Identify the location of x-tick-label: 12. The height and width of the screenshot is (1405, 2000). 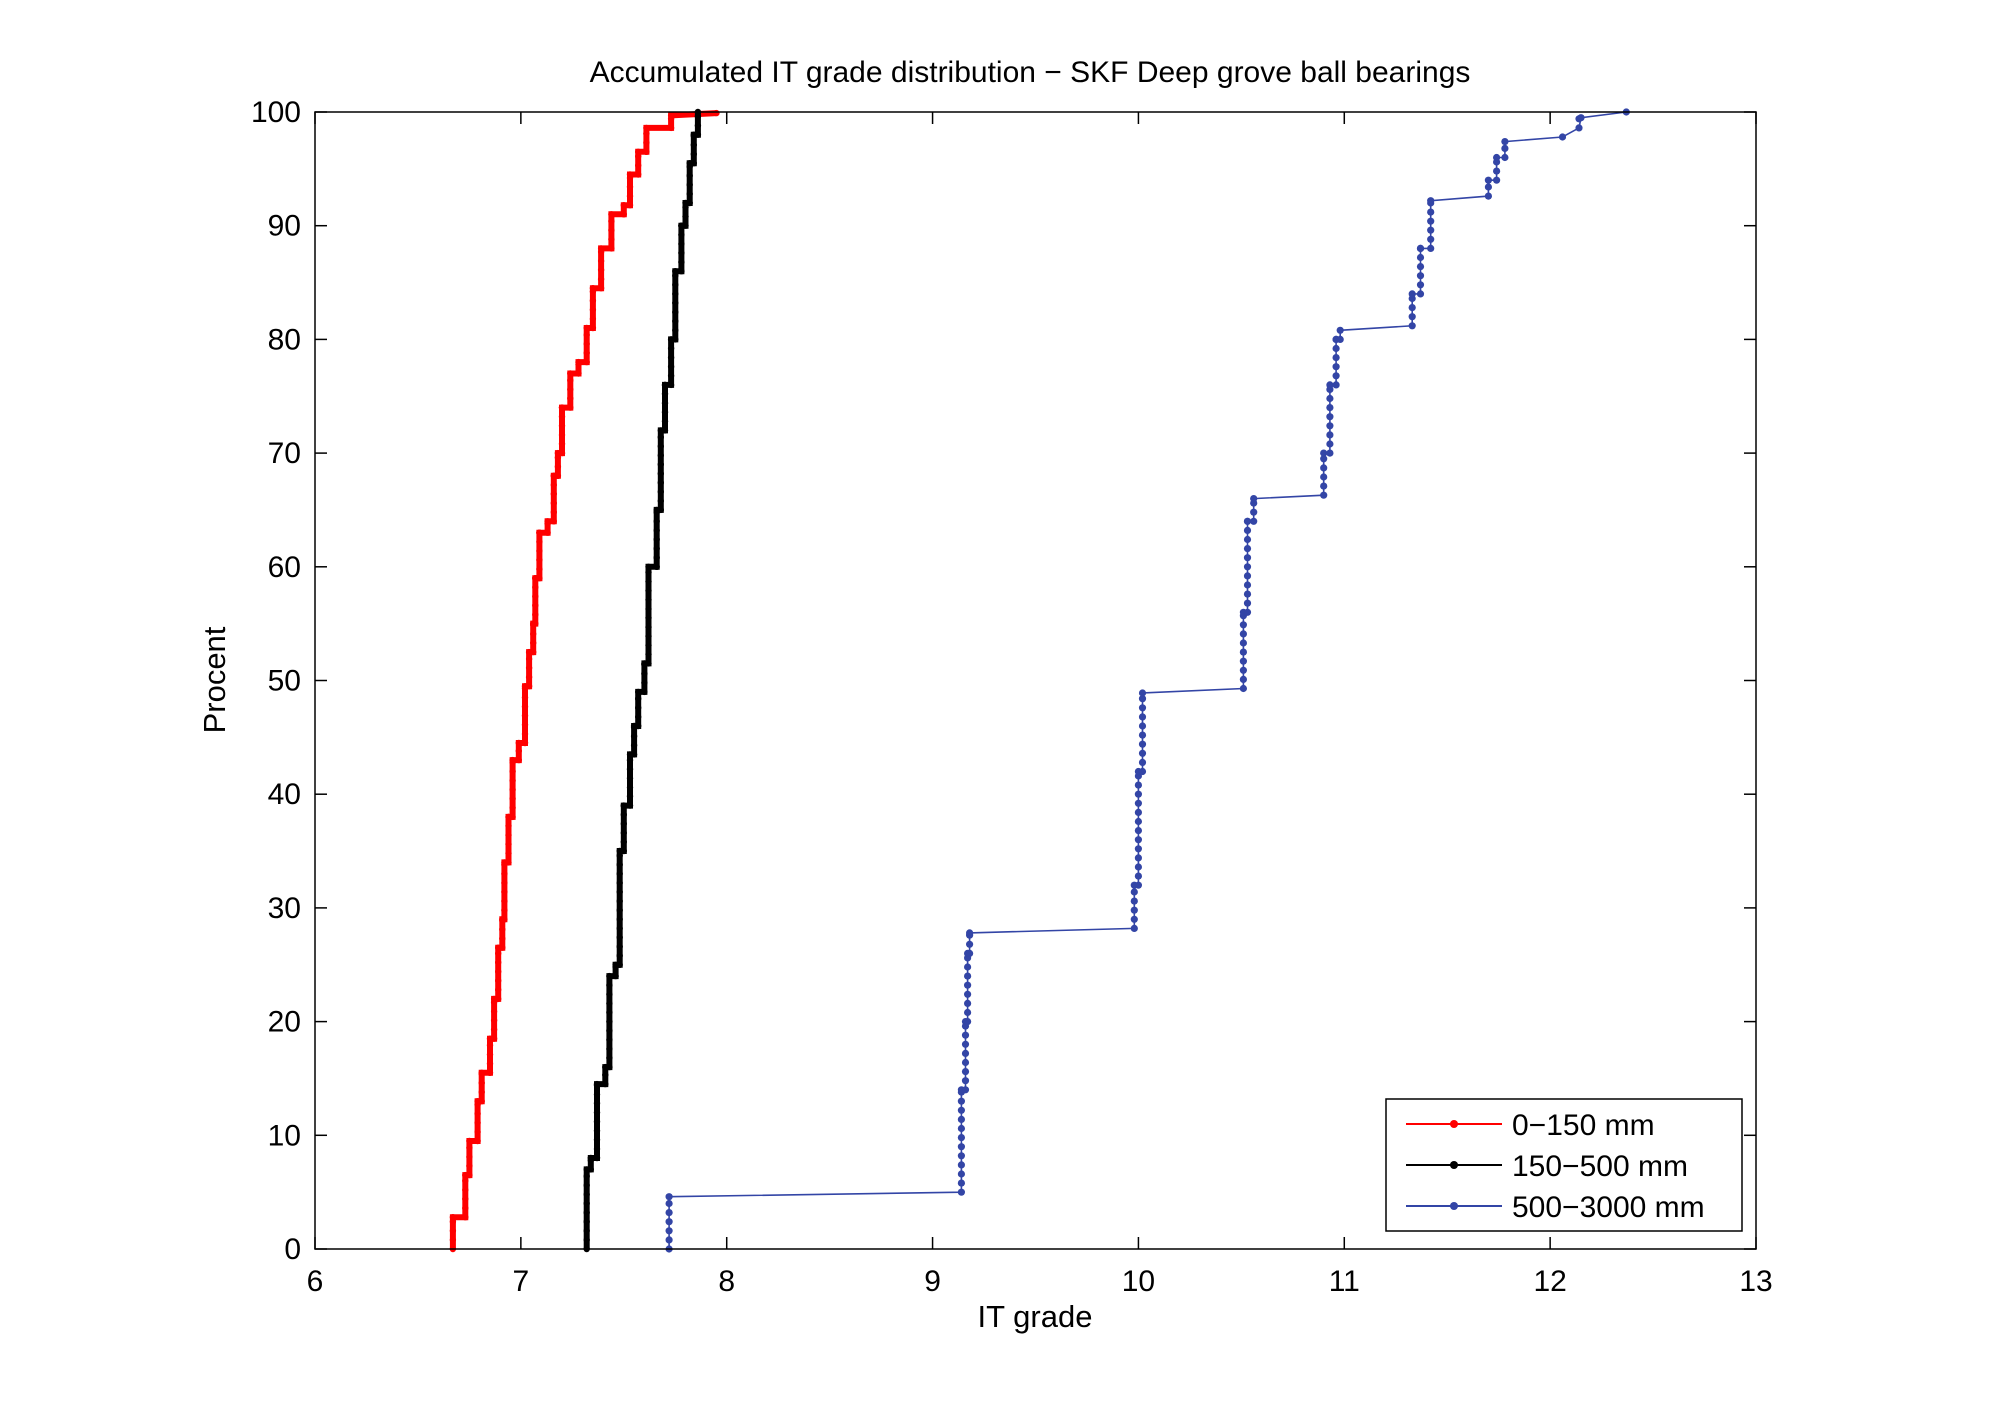
(1549, 1281).